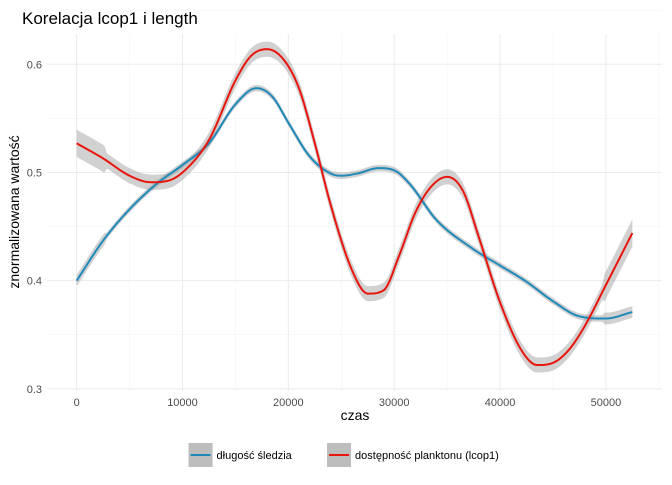 Image resolution: width=672 pixels, height=485 pixels. I want to click on legend-item: dostępność planktonu (lcop1), so click(413, 455).